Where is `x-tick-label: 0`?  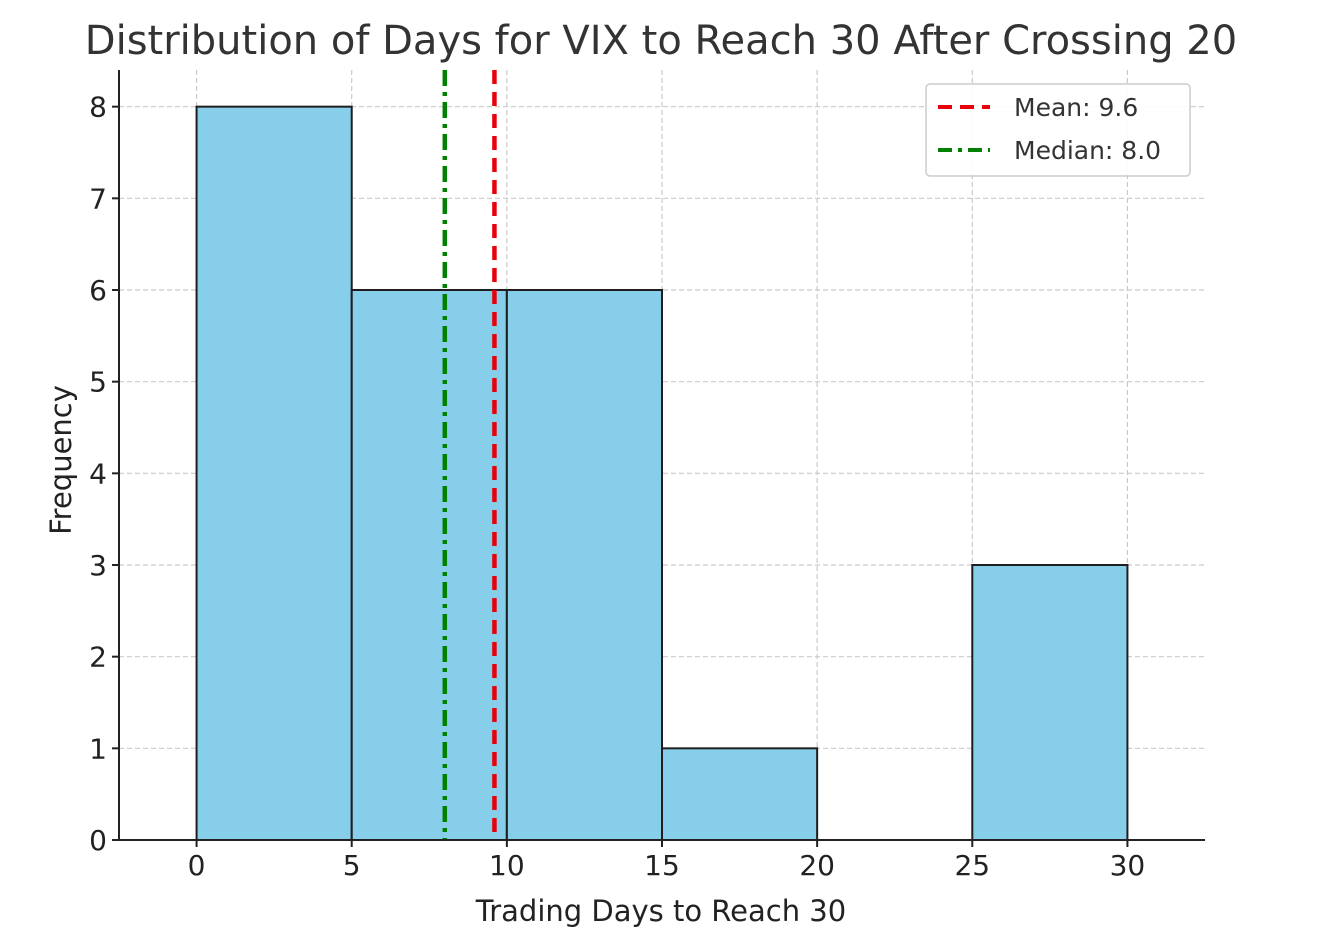
x-tick-label: 0 is located at coordinates (197, 865).